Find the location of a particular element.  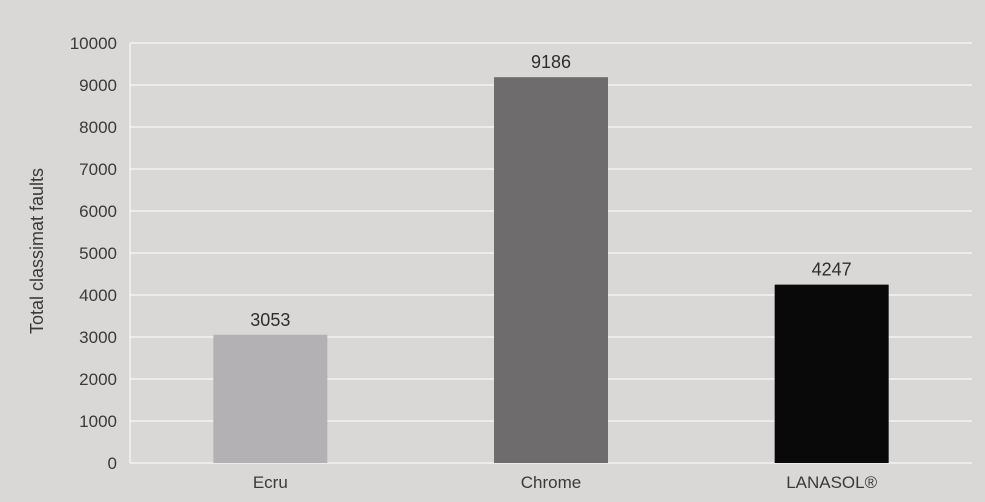

data-label: 3053 is located at coordinates (270, 320).